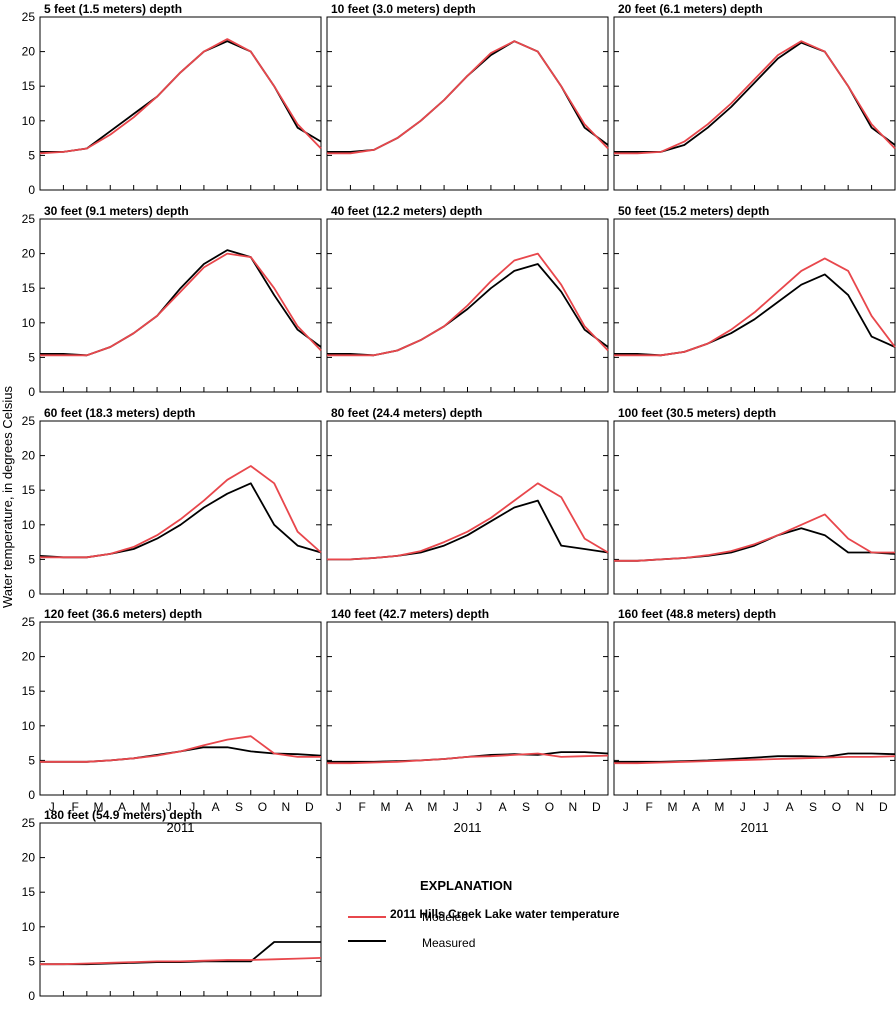  Describe the element at coordinates (505, 914) in the screenshot. I see `legend-title: 2011 Hills Creek Lake water temperature` at that location.